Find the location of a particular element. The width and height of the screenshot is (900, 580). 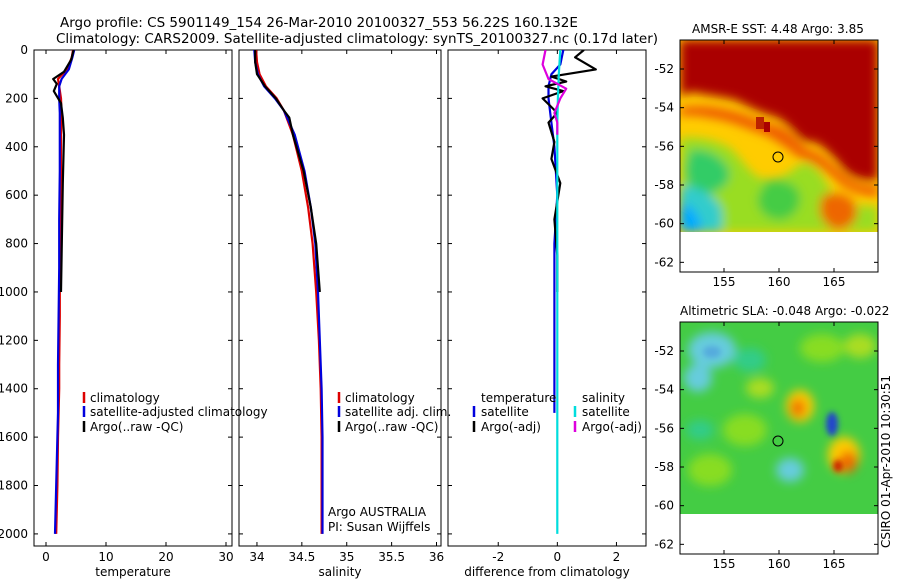

temperature-series-satellite-adjusted-climatology is located at coordinates (64, 292).